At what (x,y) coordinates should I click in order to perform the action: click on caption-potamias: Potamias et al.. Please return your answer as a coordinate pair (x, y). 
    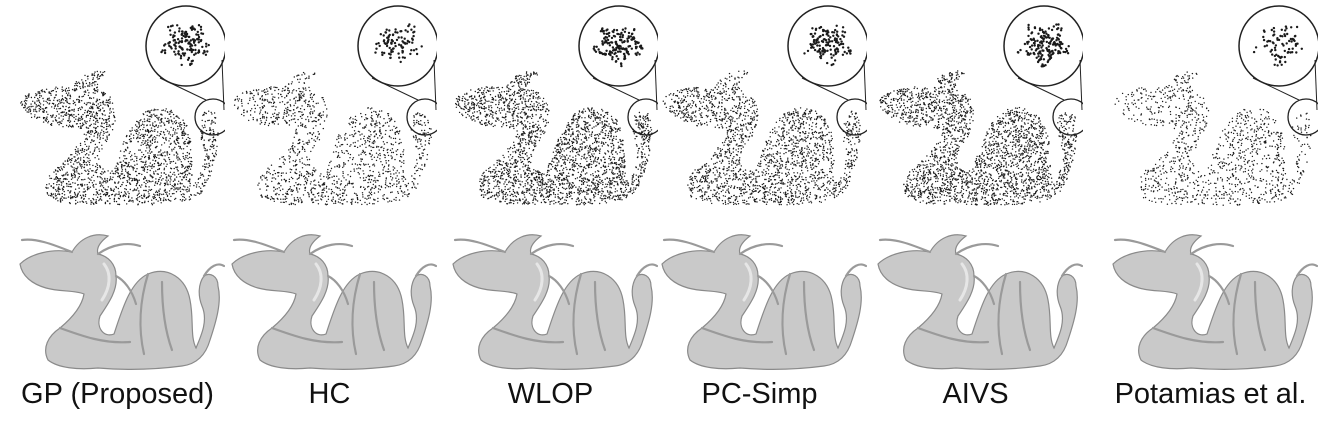
    Looking at the image, I should click on (1210, 394).